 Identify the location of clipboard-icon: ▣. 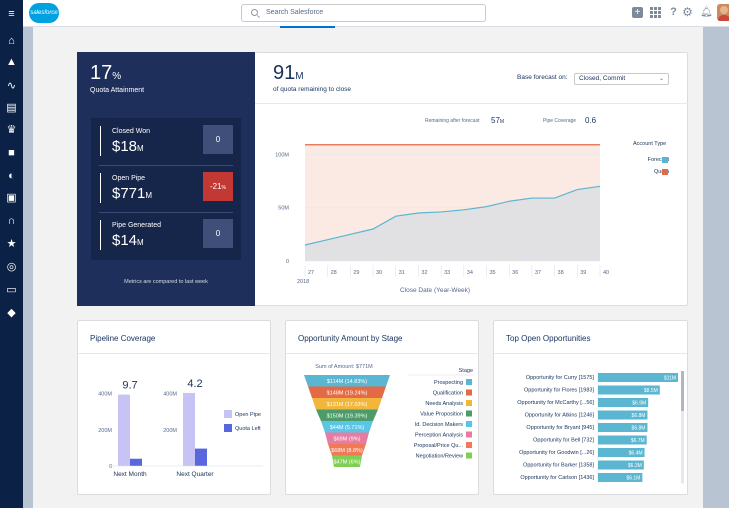
(11, 198).